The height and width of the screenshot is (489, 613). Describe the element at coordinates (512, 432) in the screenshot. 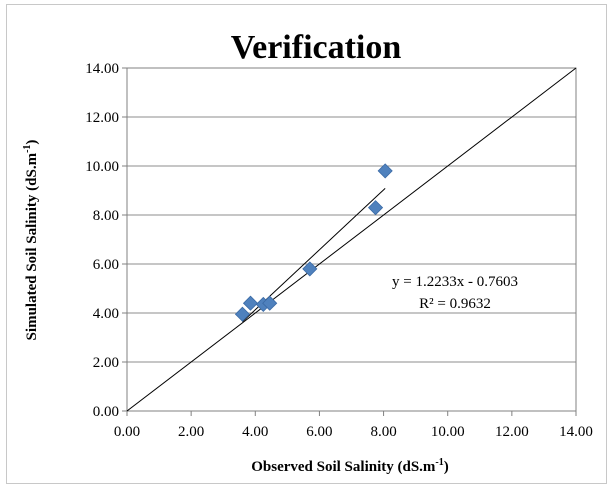

I see `x-tick-label: 12.00` at that location.